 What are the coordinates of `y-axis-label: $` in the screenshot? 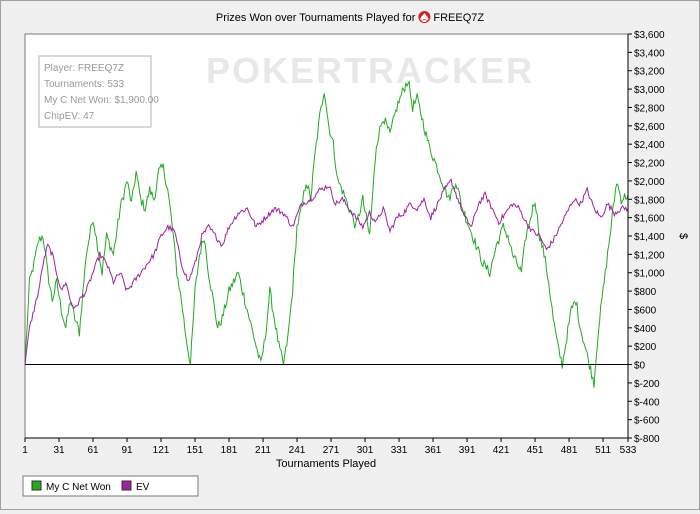 It's located at (683, 236).